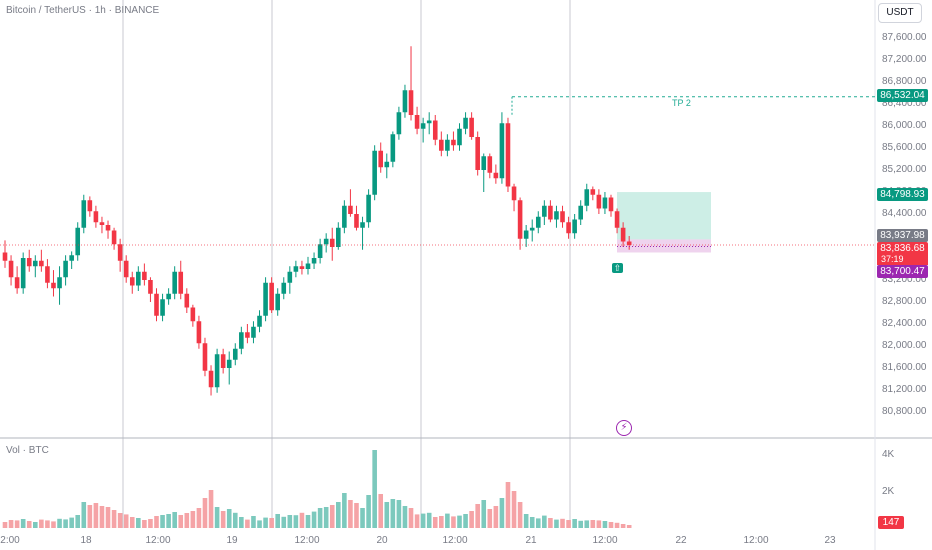  I want to click on volume-bars, so click(317, 489).